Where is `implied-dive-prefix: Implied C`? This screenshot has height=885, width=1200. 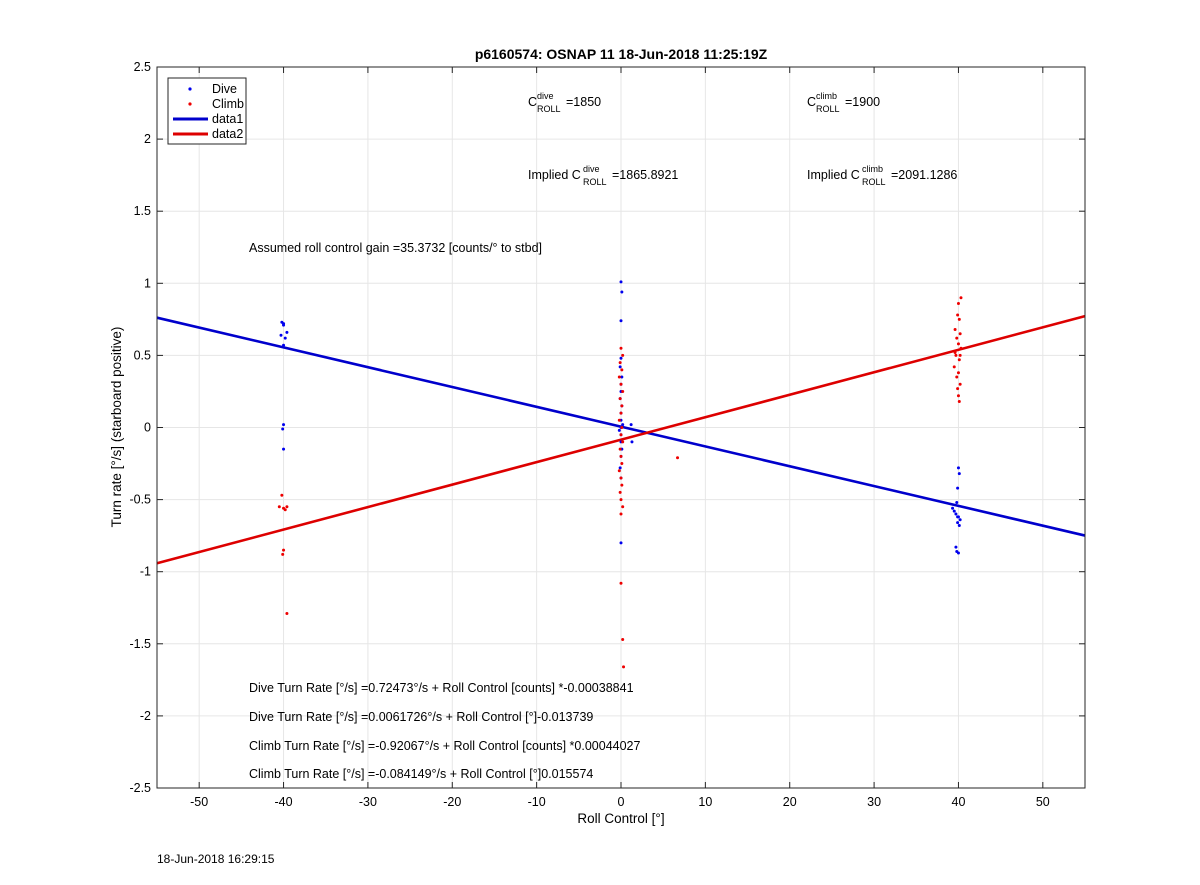
implied-dive-prefix: Implied C is located at coordinates (554, 175).